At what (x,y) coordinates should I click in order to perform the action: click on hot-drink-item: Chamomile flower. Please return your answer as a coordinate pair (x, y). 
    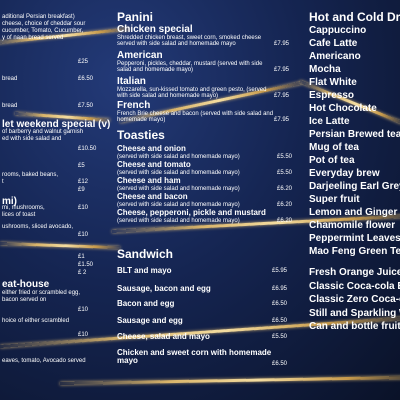
    Looking at the image, I should click on (352, 225).